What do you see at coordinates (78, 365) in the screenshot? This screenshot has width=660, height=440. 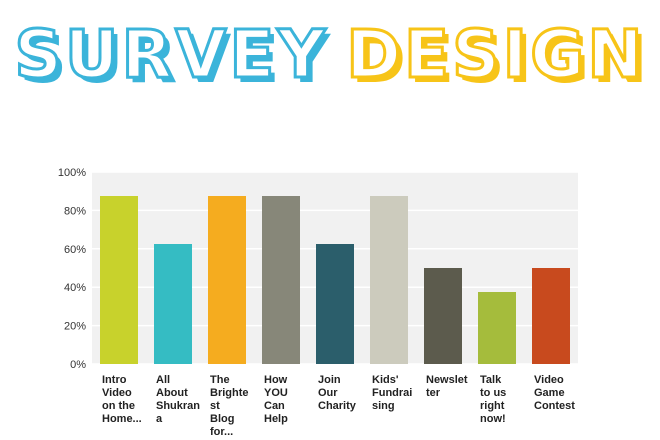 I see `y-tick-label: 0%` at bounding box center [78, 365].